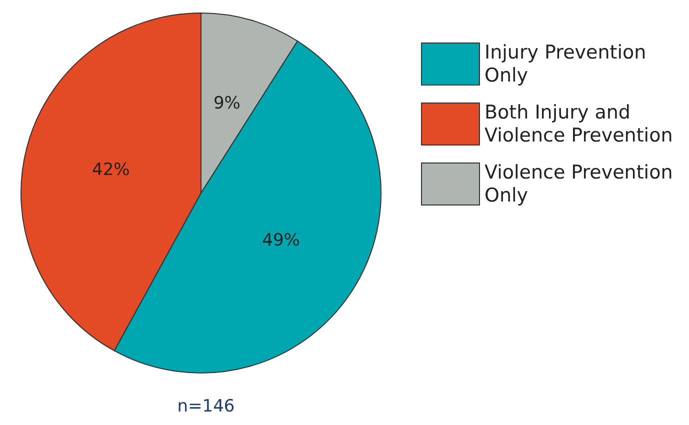 This screenshot has width=689, height=425. Describe the element at coordinates (568, 64) in the screenshot. I see `legend-label: Injury Prevention Only` at that location.